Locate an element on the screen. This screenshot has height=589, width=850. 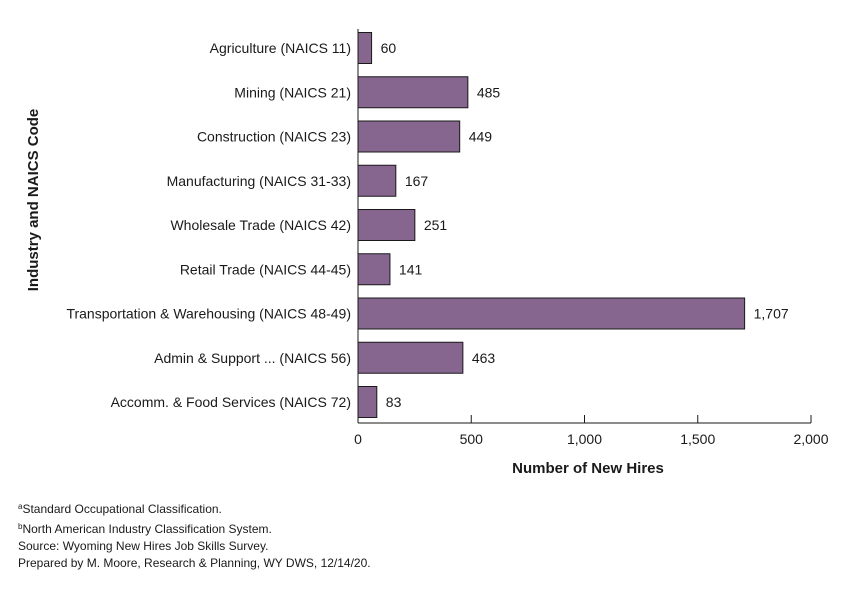
footnote-a-text: Standard Occupational Classification. is located at coordinates (122, 509).